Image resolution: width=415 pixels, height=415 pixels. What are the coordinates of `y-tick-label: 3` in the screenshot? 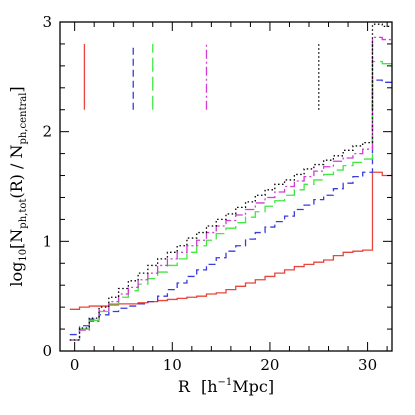 It's located at (47, 22).